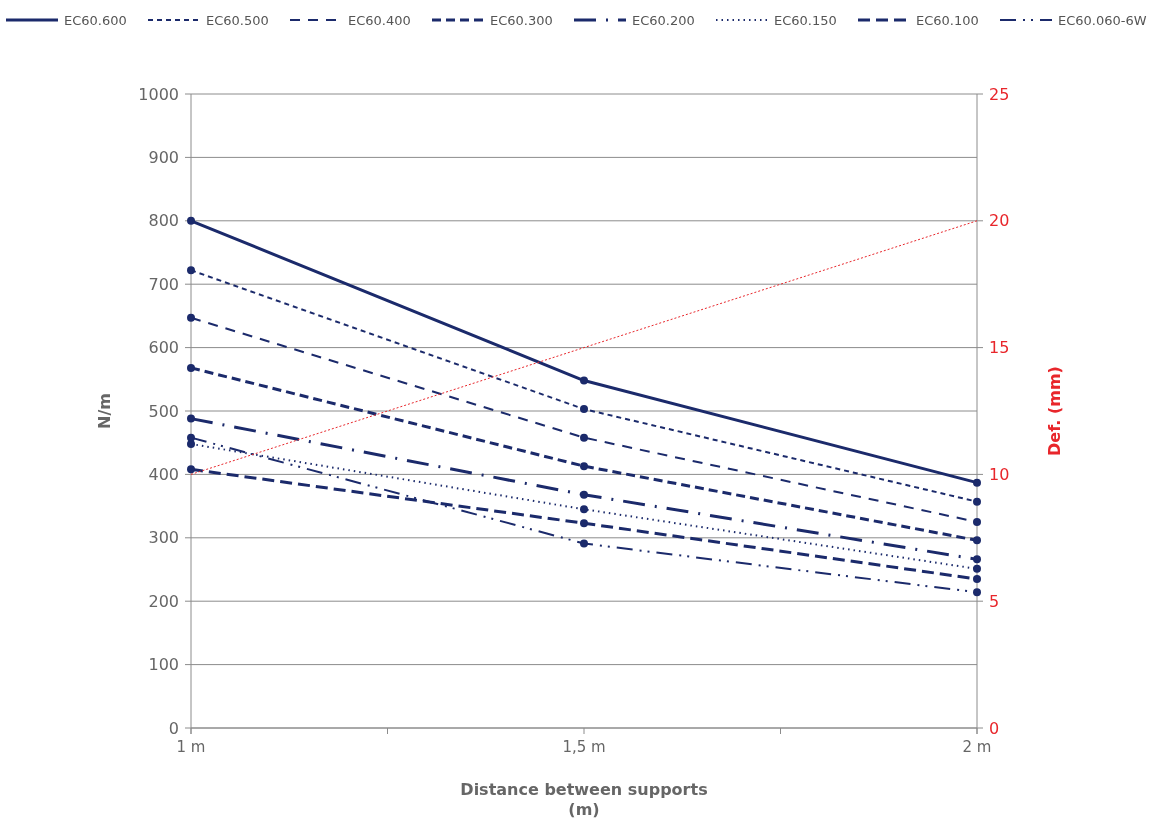  What do you see at coordinates (163, 538) in the screenshot?
I see `y-tick-label: 300` at bounding box center [163, 538].